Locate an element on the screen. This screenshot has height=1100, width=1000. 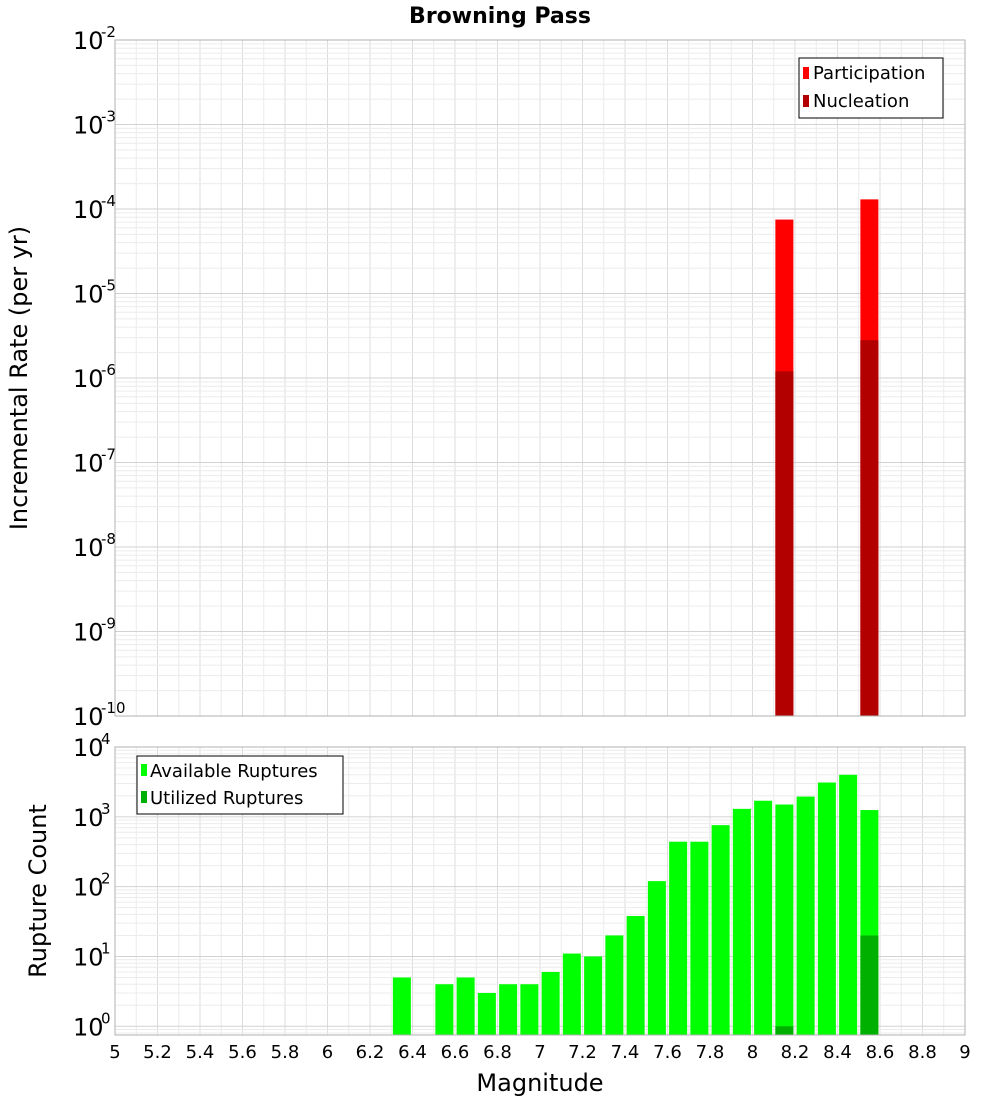
rate-legend: Participation Nucleation is located at coordinates (871, 88).